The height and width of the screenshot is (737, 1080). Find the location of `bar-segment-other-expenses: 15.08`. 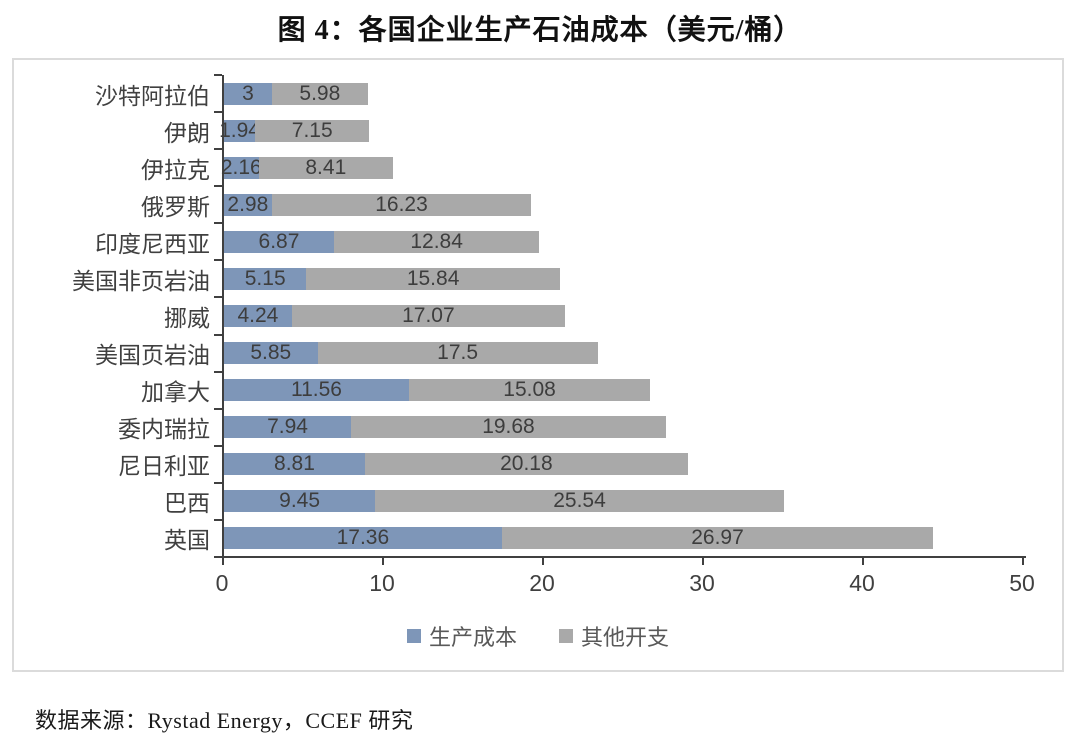

bar-segment-other-expenses: 15.08 is located at coordinates (529, 390).